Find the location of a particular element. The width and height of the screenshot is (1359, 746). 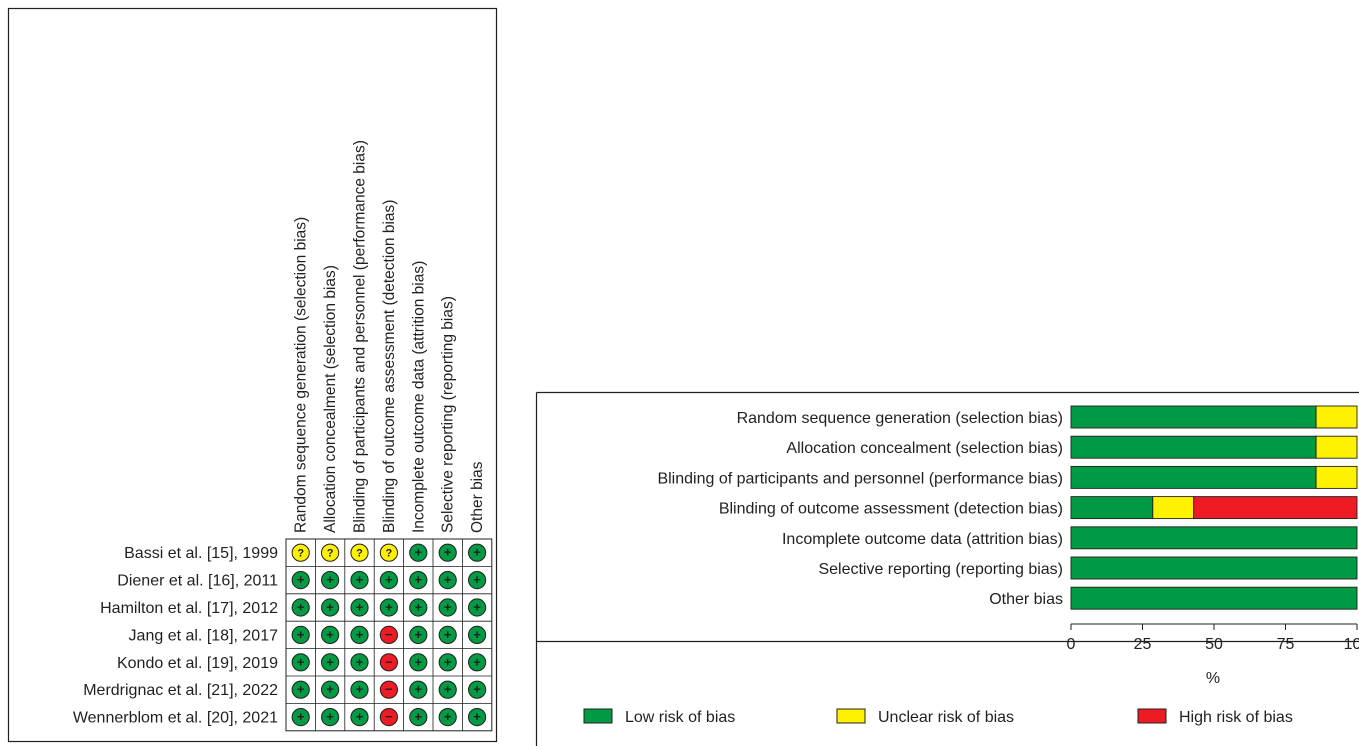

legend-label: Unclear risk of bias is located at coordinates (946, 717).